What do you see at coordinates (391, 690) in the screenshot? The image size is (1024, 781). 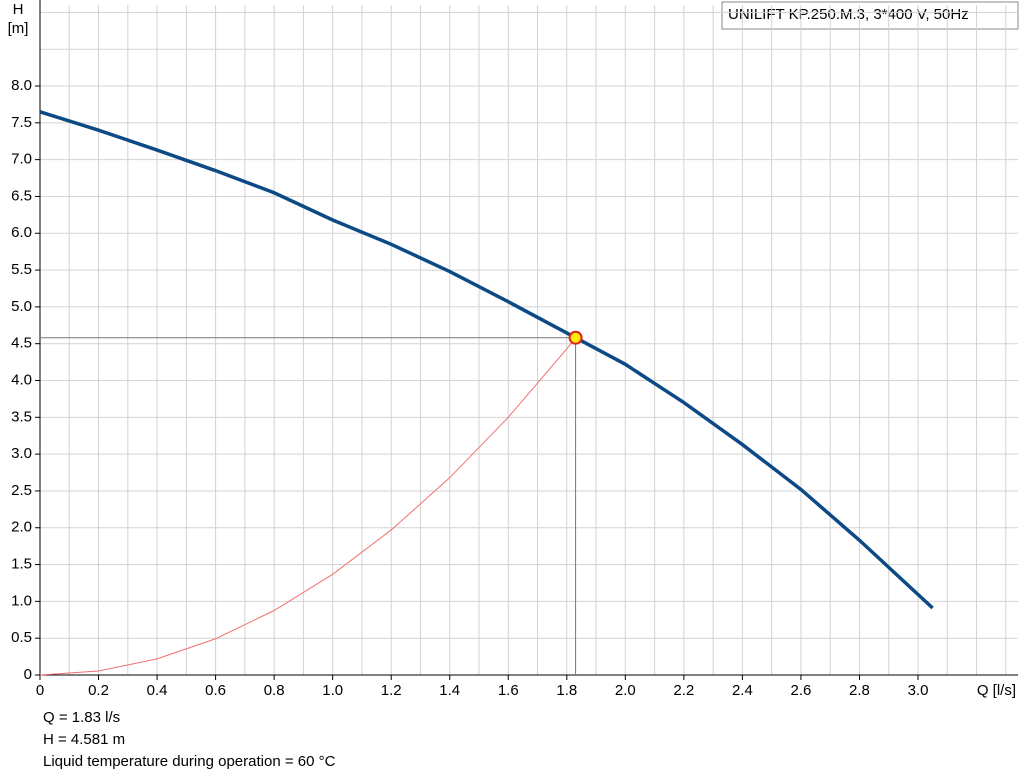 I see `x-tick-label: 1.2` at bounding box center [391, 690].